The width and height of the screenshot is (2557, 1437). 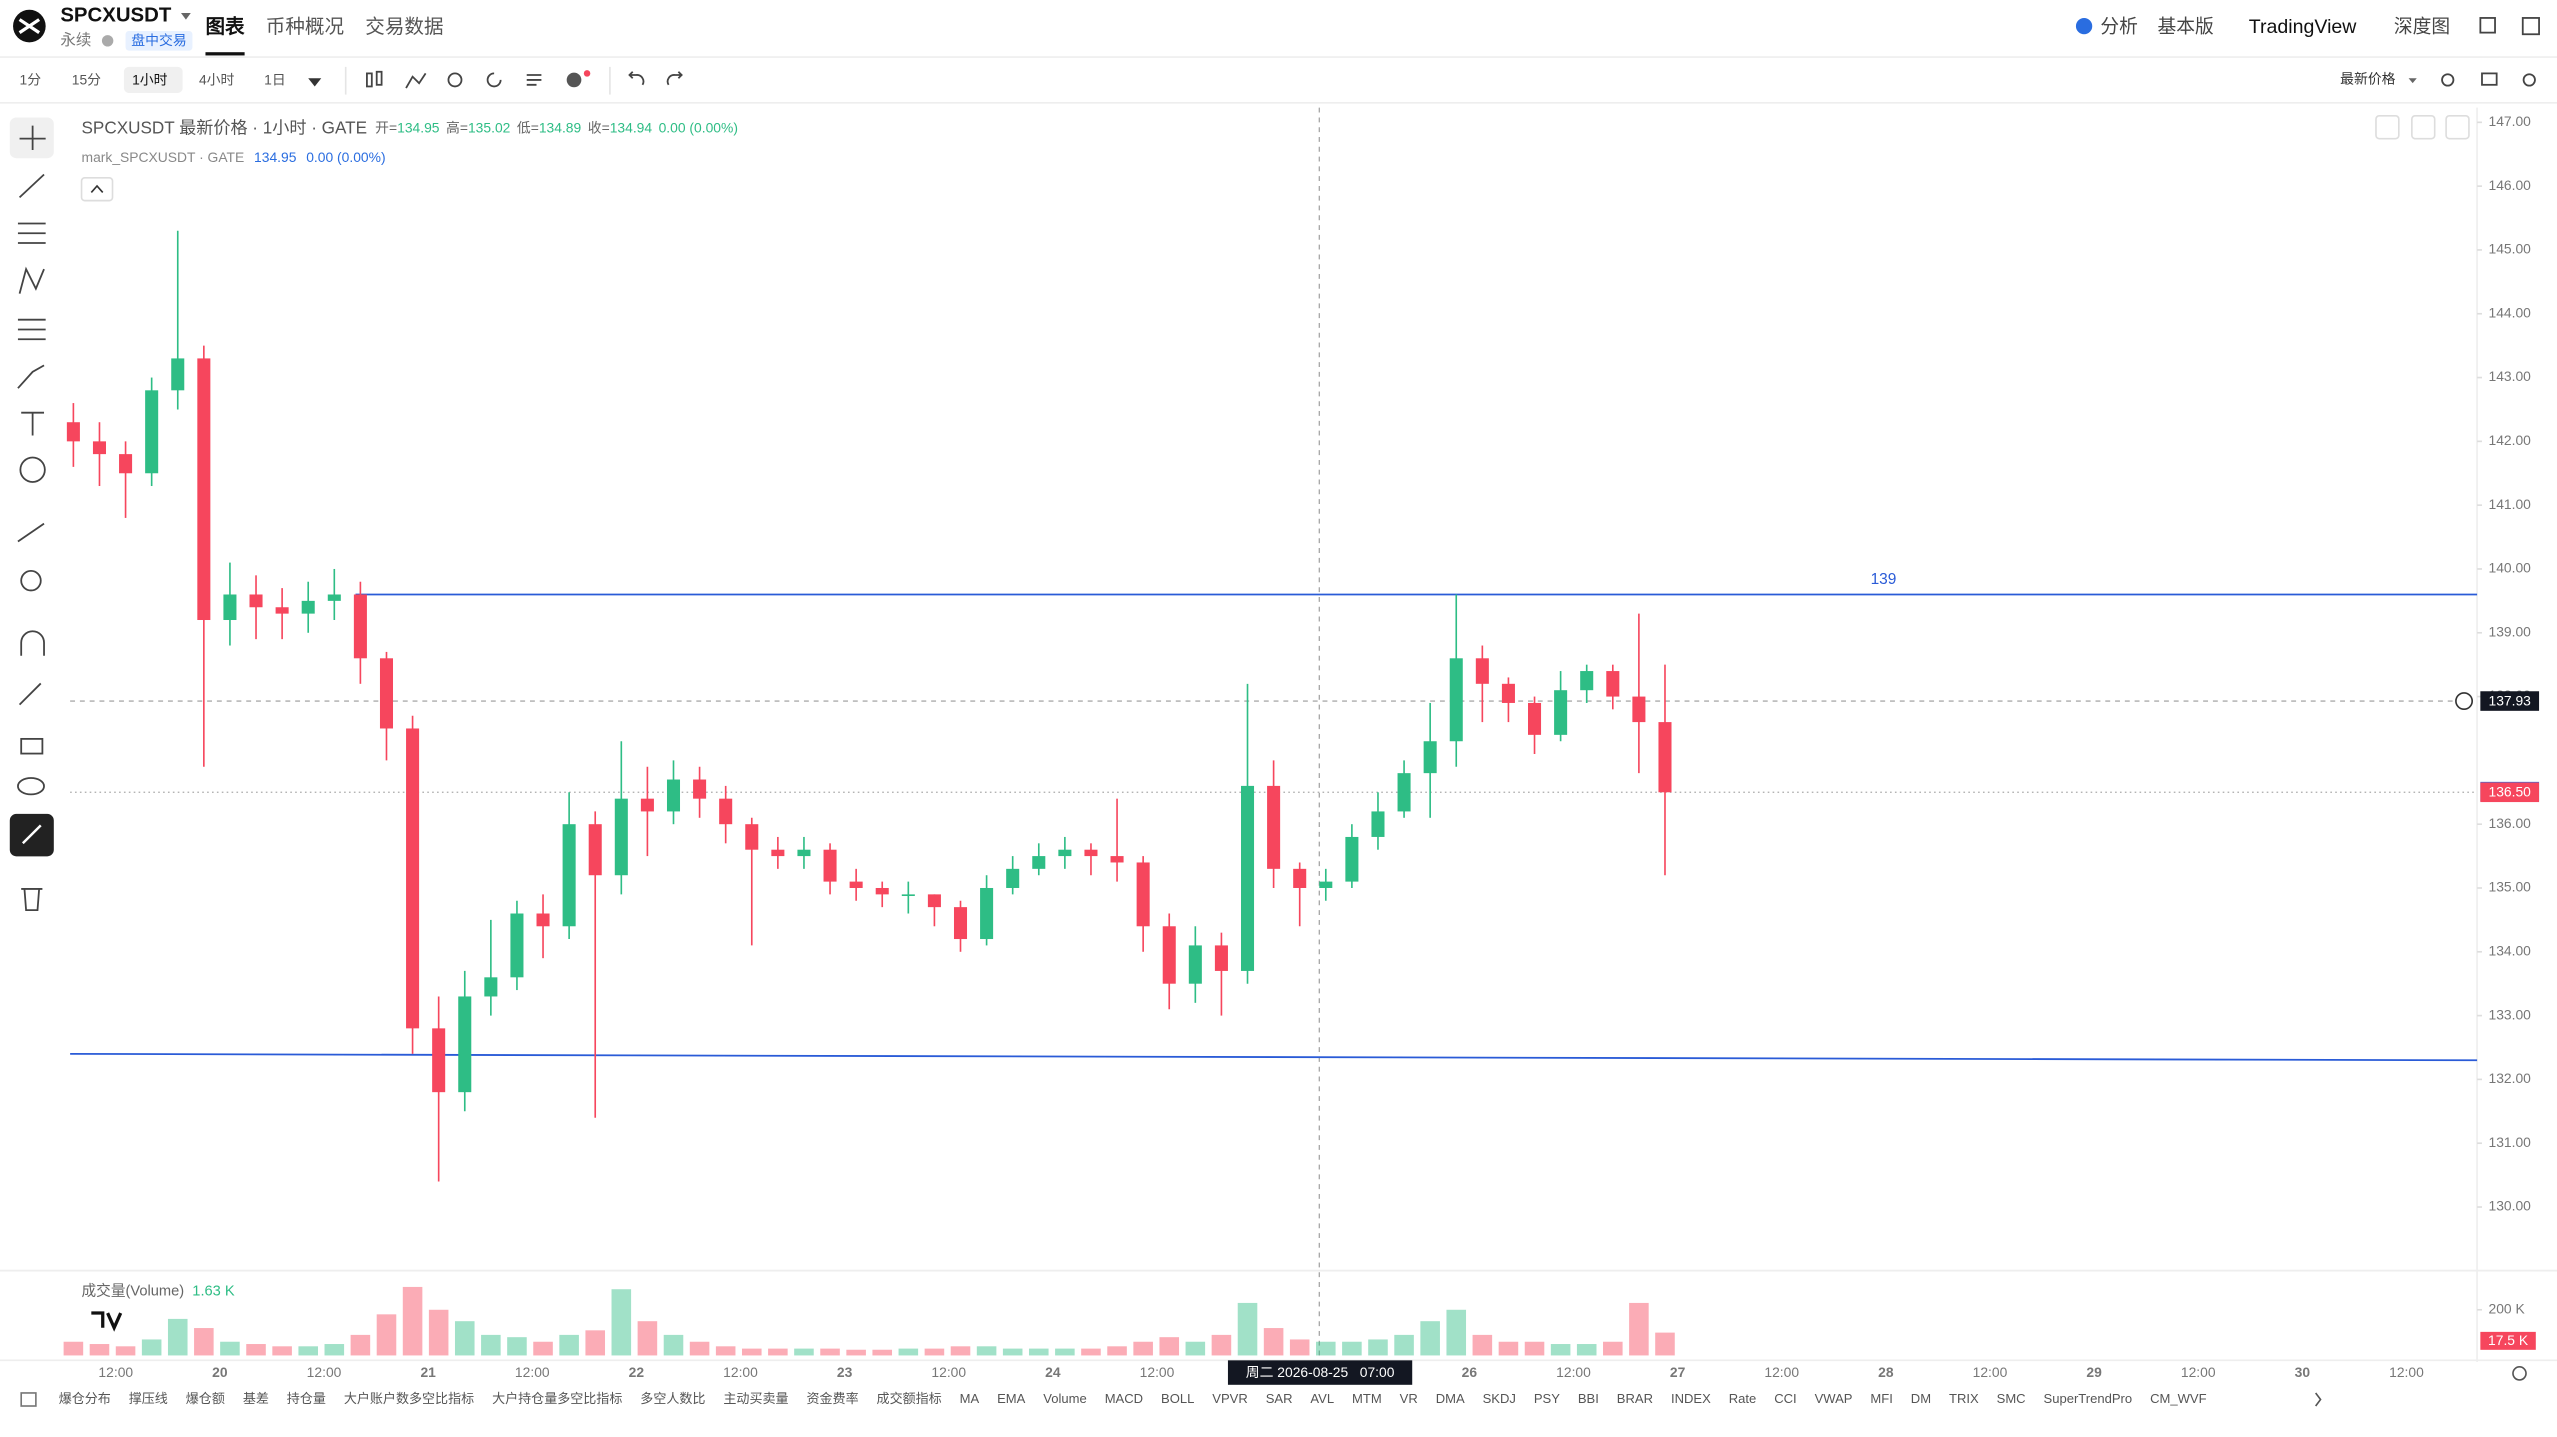 What do you see at coordinates (31, 186) in the screenshot?
I see `line-tool` at bounding box center [31, 186].